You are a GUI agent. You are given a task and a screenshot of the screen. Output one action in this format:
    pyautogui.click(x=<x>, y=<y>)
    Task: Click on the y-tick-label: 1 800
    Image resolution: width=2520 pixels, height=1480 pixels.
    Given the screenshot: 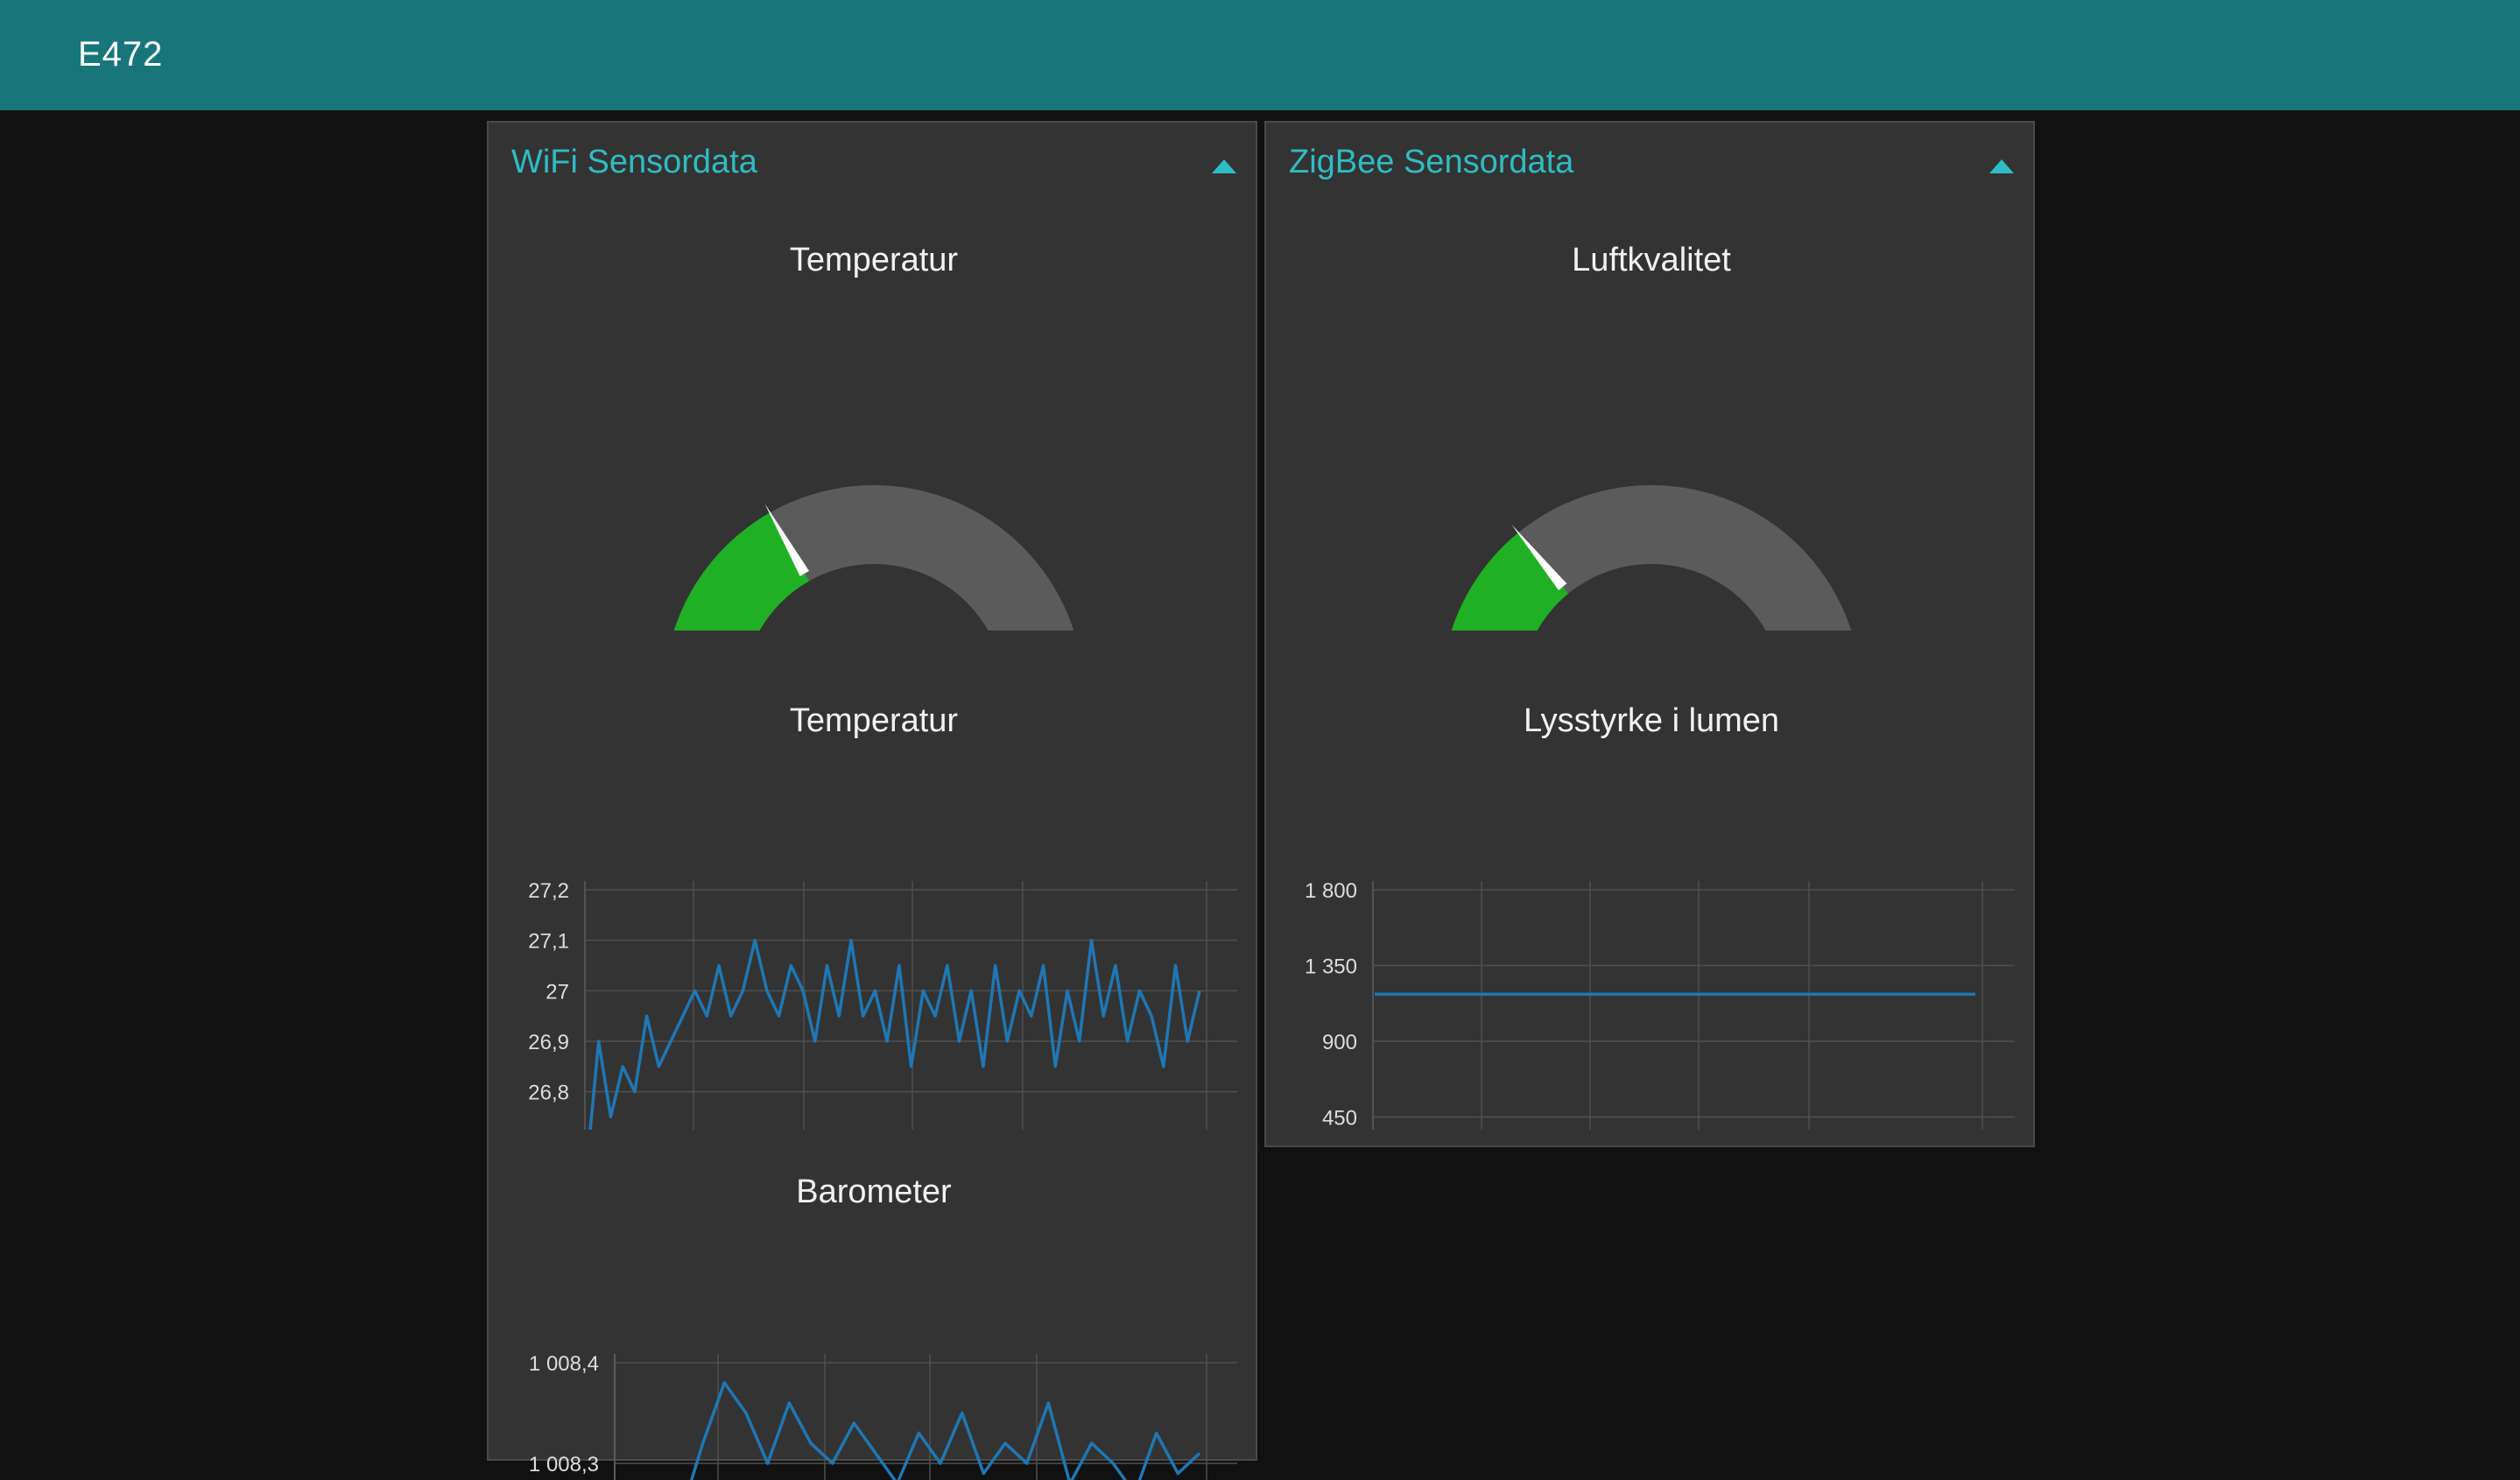 What is the action you would take?
    pyautogui.click(x=1331, y=891)
    